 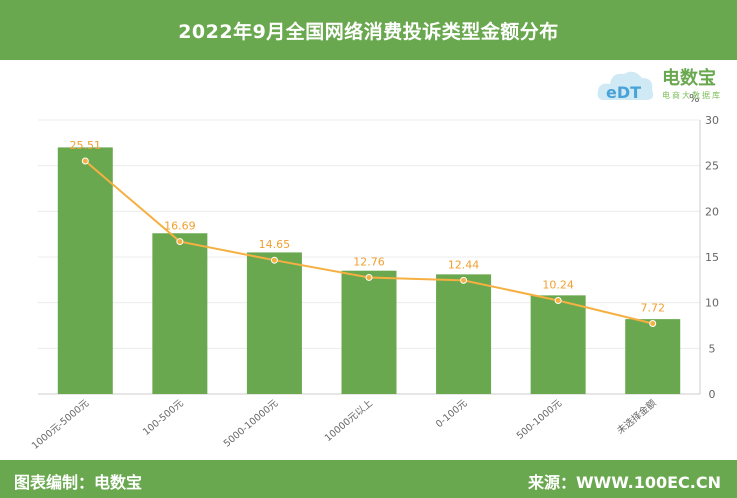 I want to click on y-tick-label: 30, so click(x=712, y=120).